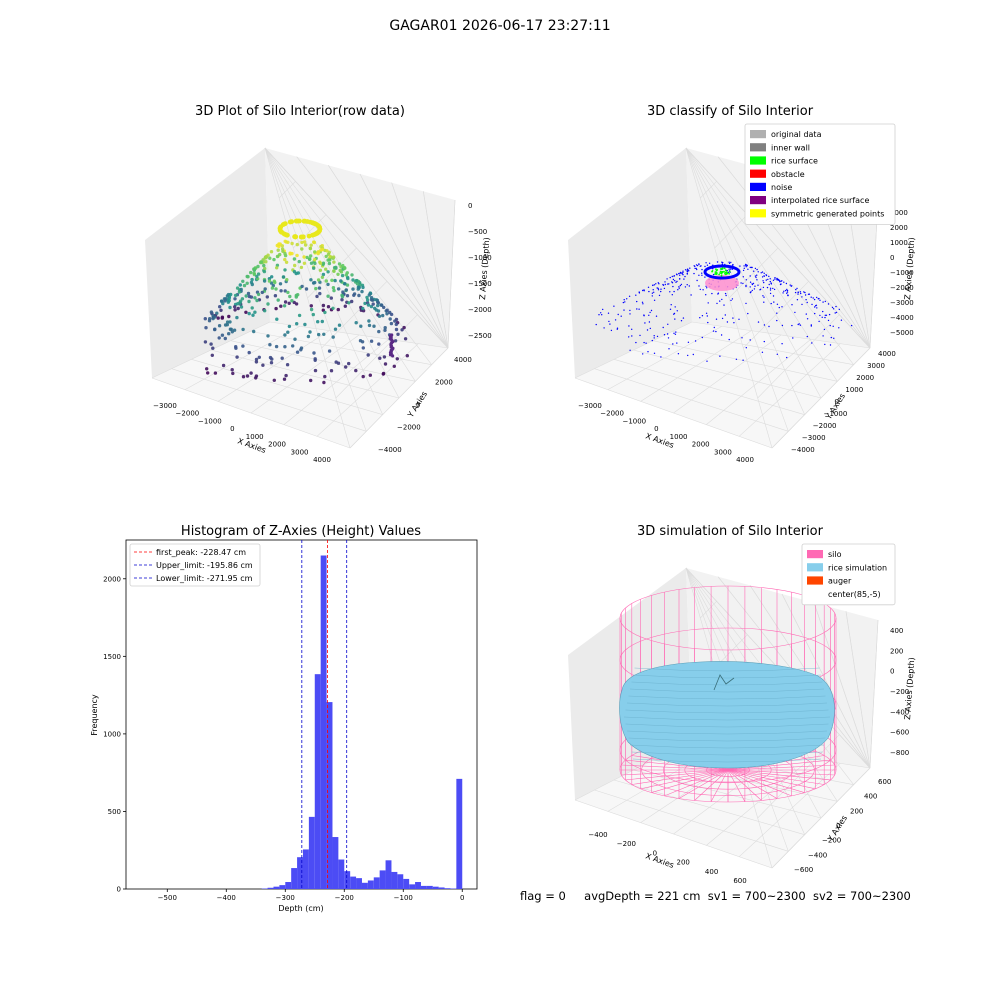 The image size is (1000, 1000). What do you see at coordinates (848, 574) in the screenshot?
I see `simulation-legend: silo rice simulation auger center(85,-5)` at bounding box center [848, 574].